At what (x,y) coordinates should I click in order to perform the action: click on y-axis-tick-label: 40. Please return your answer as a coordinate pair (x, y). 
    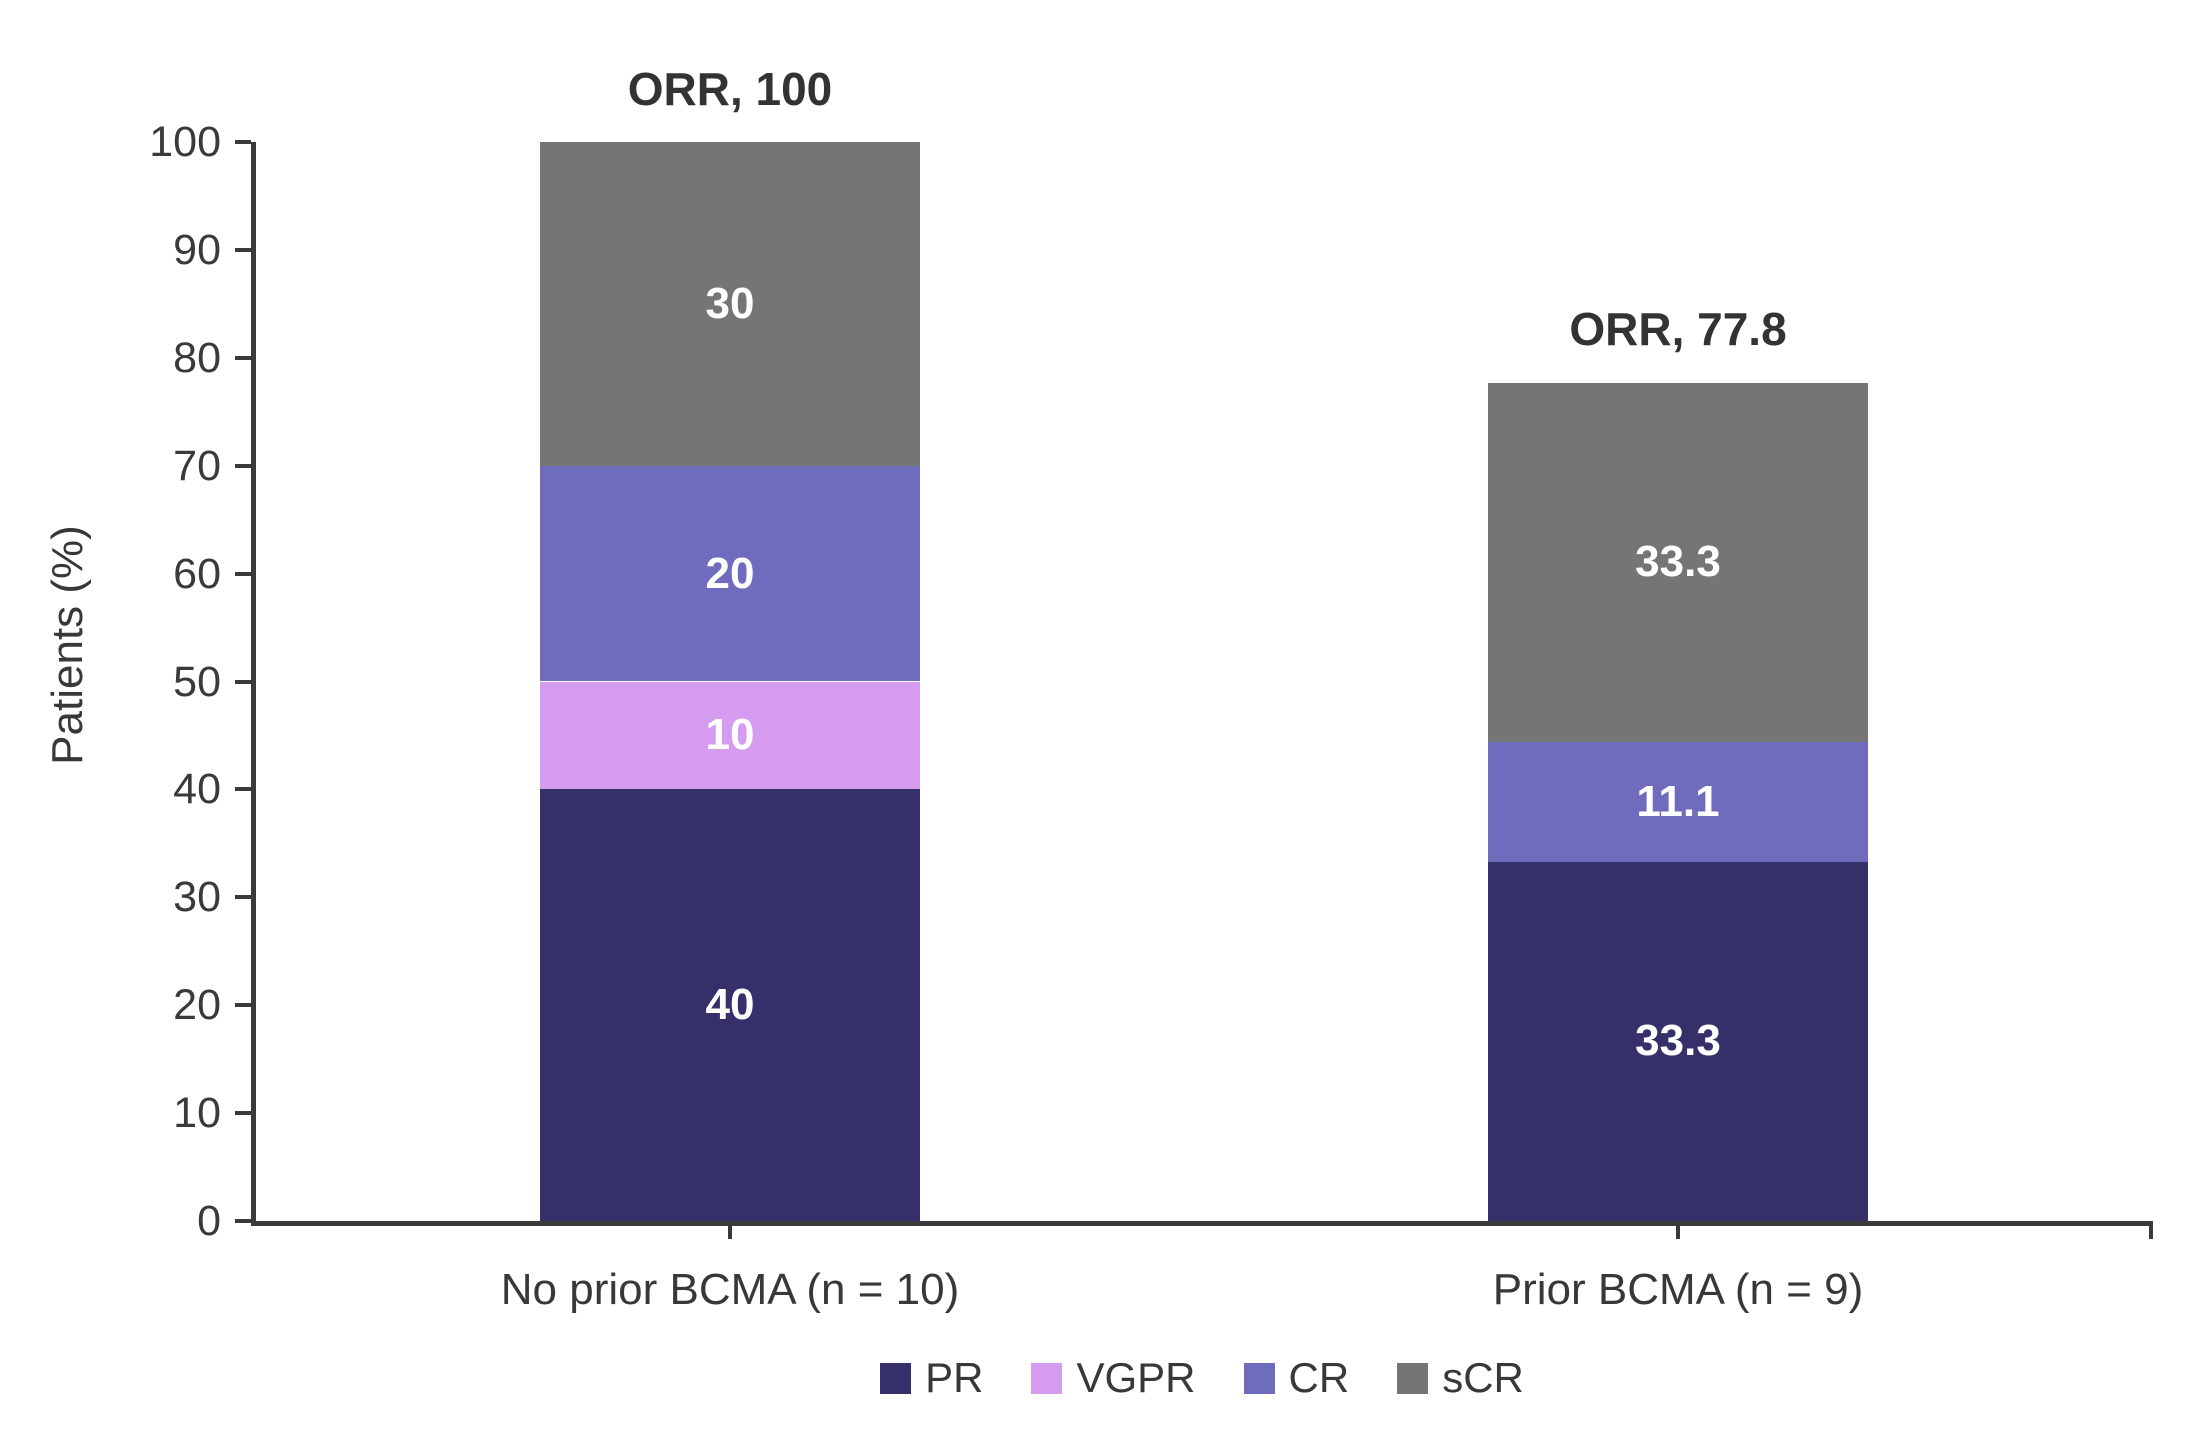
    Looking at the image, I should click on (197, 789).